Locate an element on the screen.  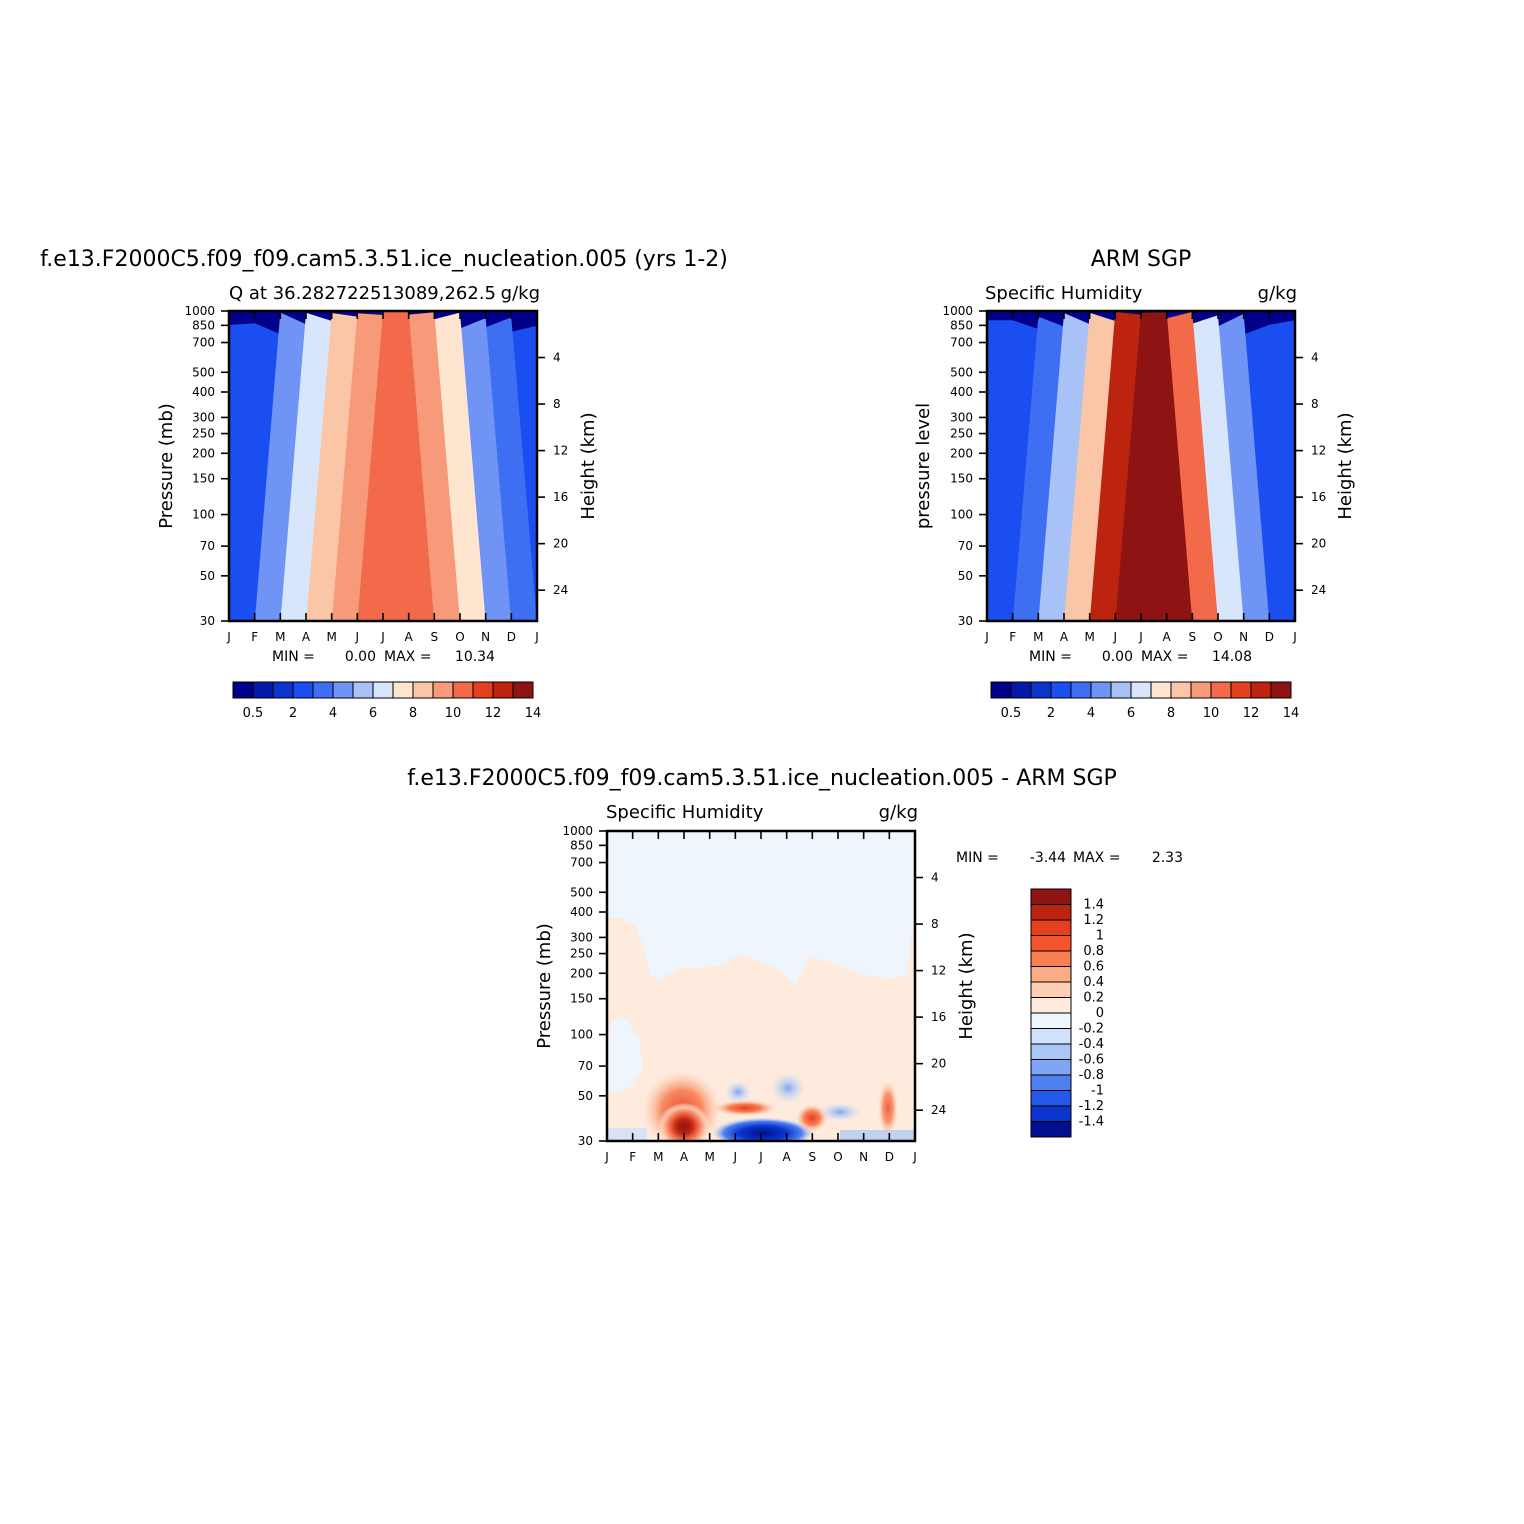
diff-region-january-surface is located at coordinates (627, 1134).